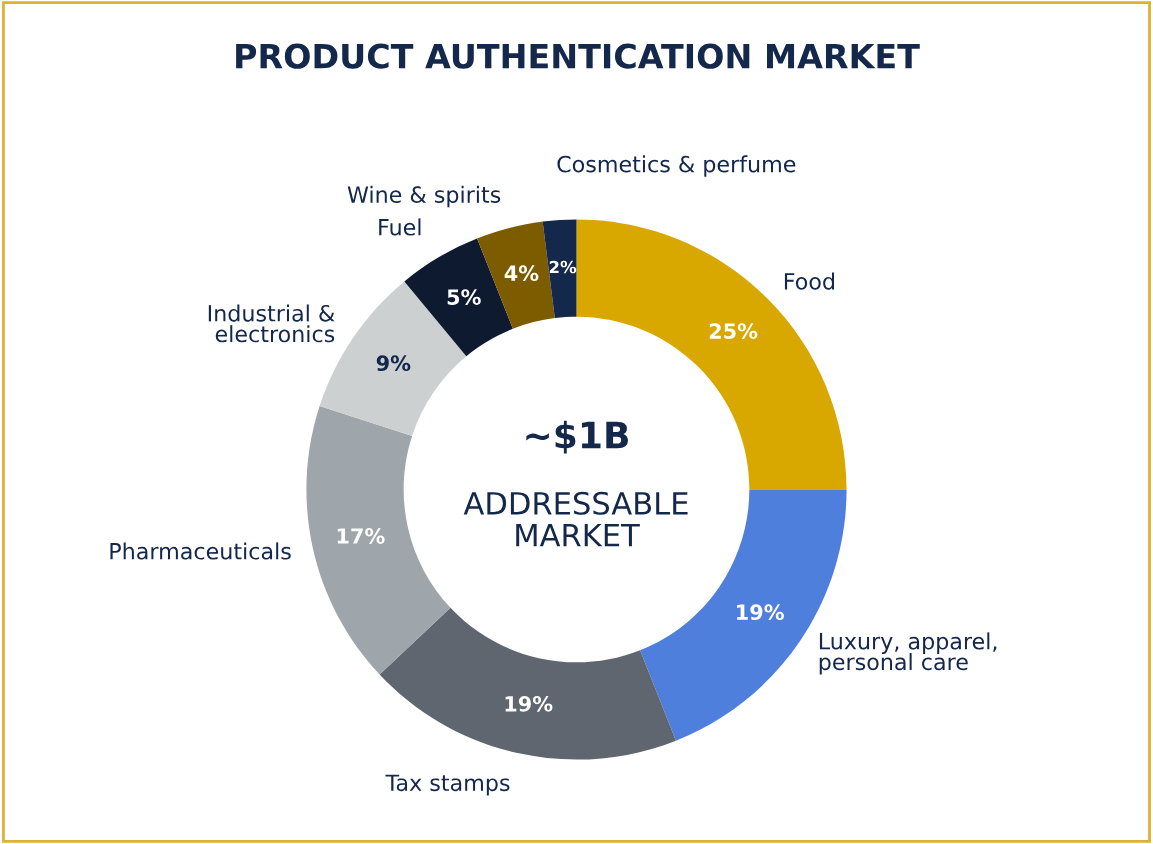  I want to click on data-label: 9%, so click(393, 363).